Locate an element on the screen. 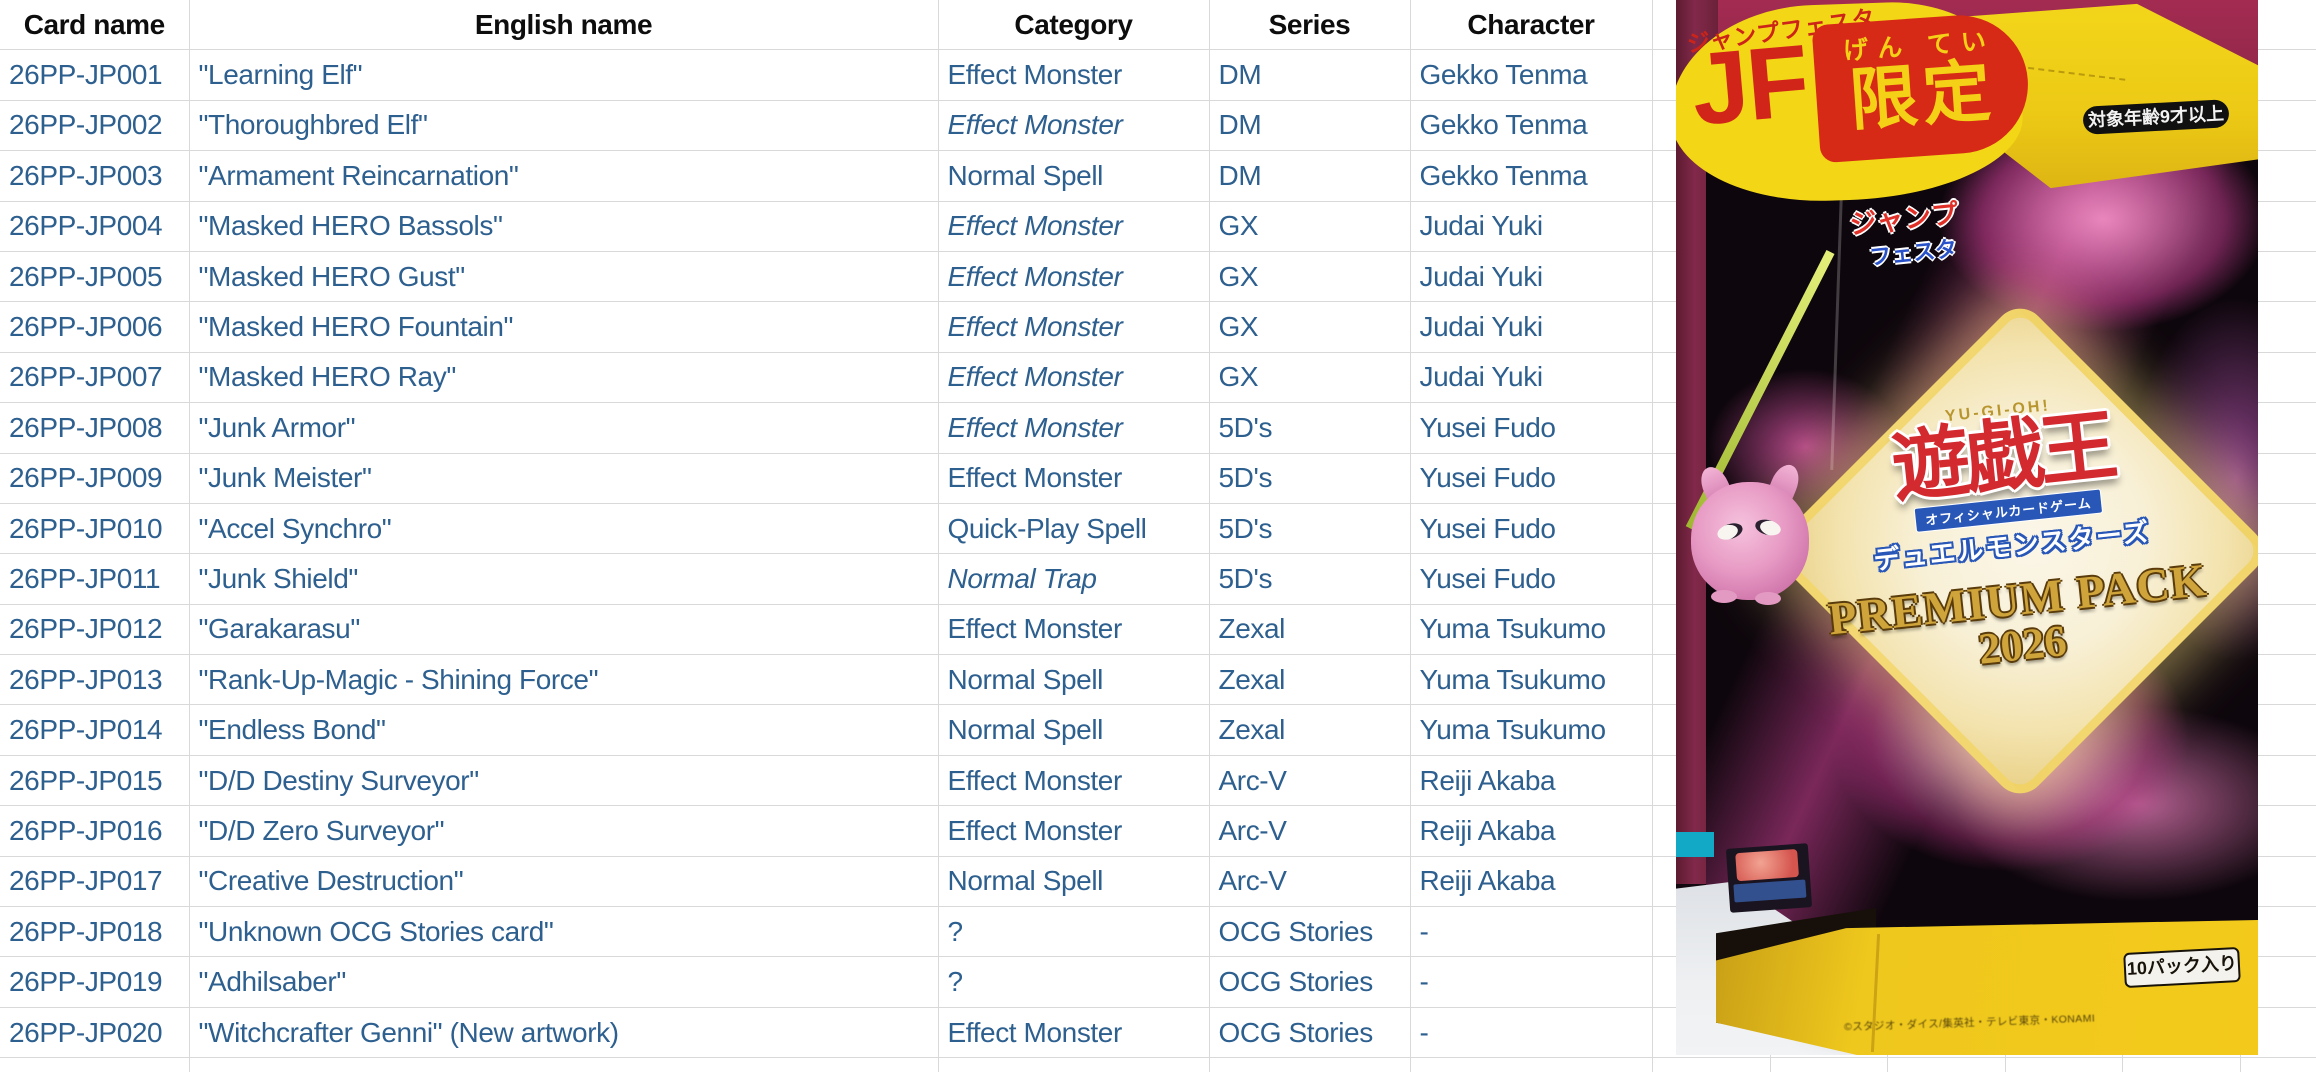 This screenshot has height=1072, width=2316. cell-card-name: 26PP-JP012 is located at coordinates (95, 630).